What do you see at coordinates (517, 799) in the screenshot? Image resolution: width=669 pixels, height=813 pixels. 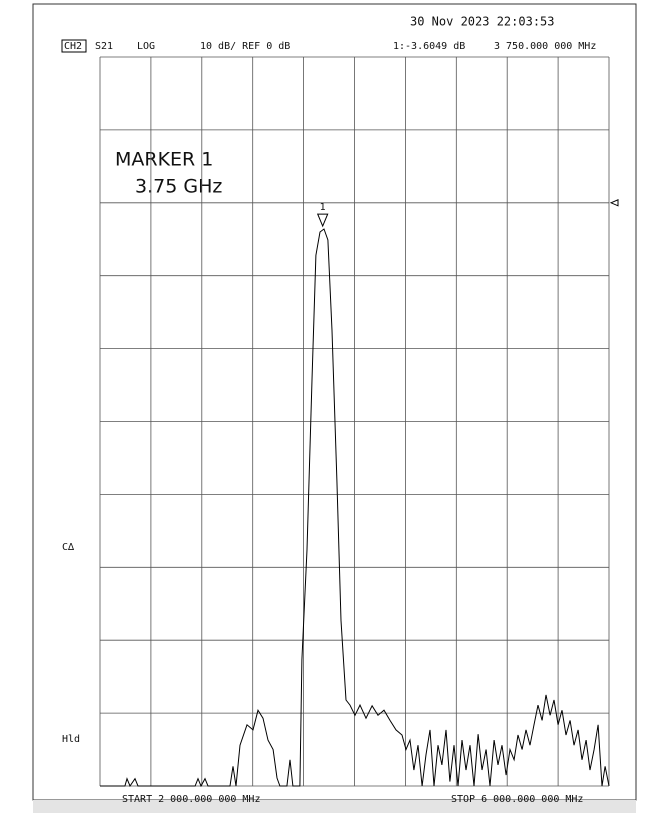 I see `stop-label: STOP 6 000.000 000 MHz` at bounding box center [517, 799].